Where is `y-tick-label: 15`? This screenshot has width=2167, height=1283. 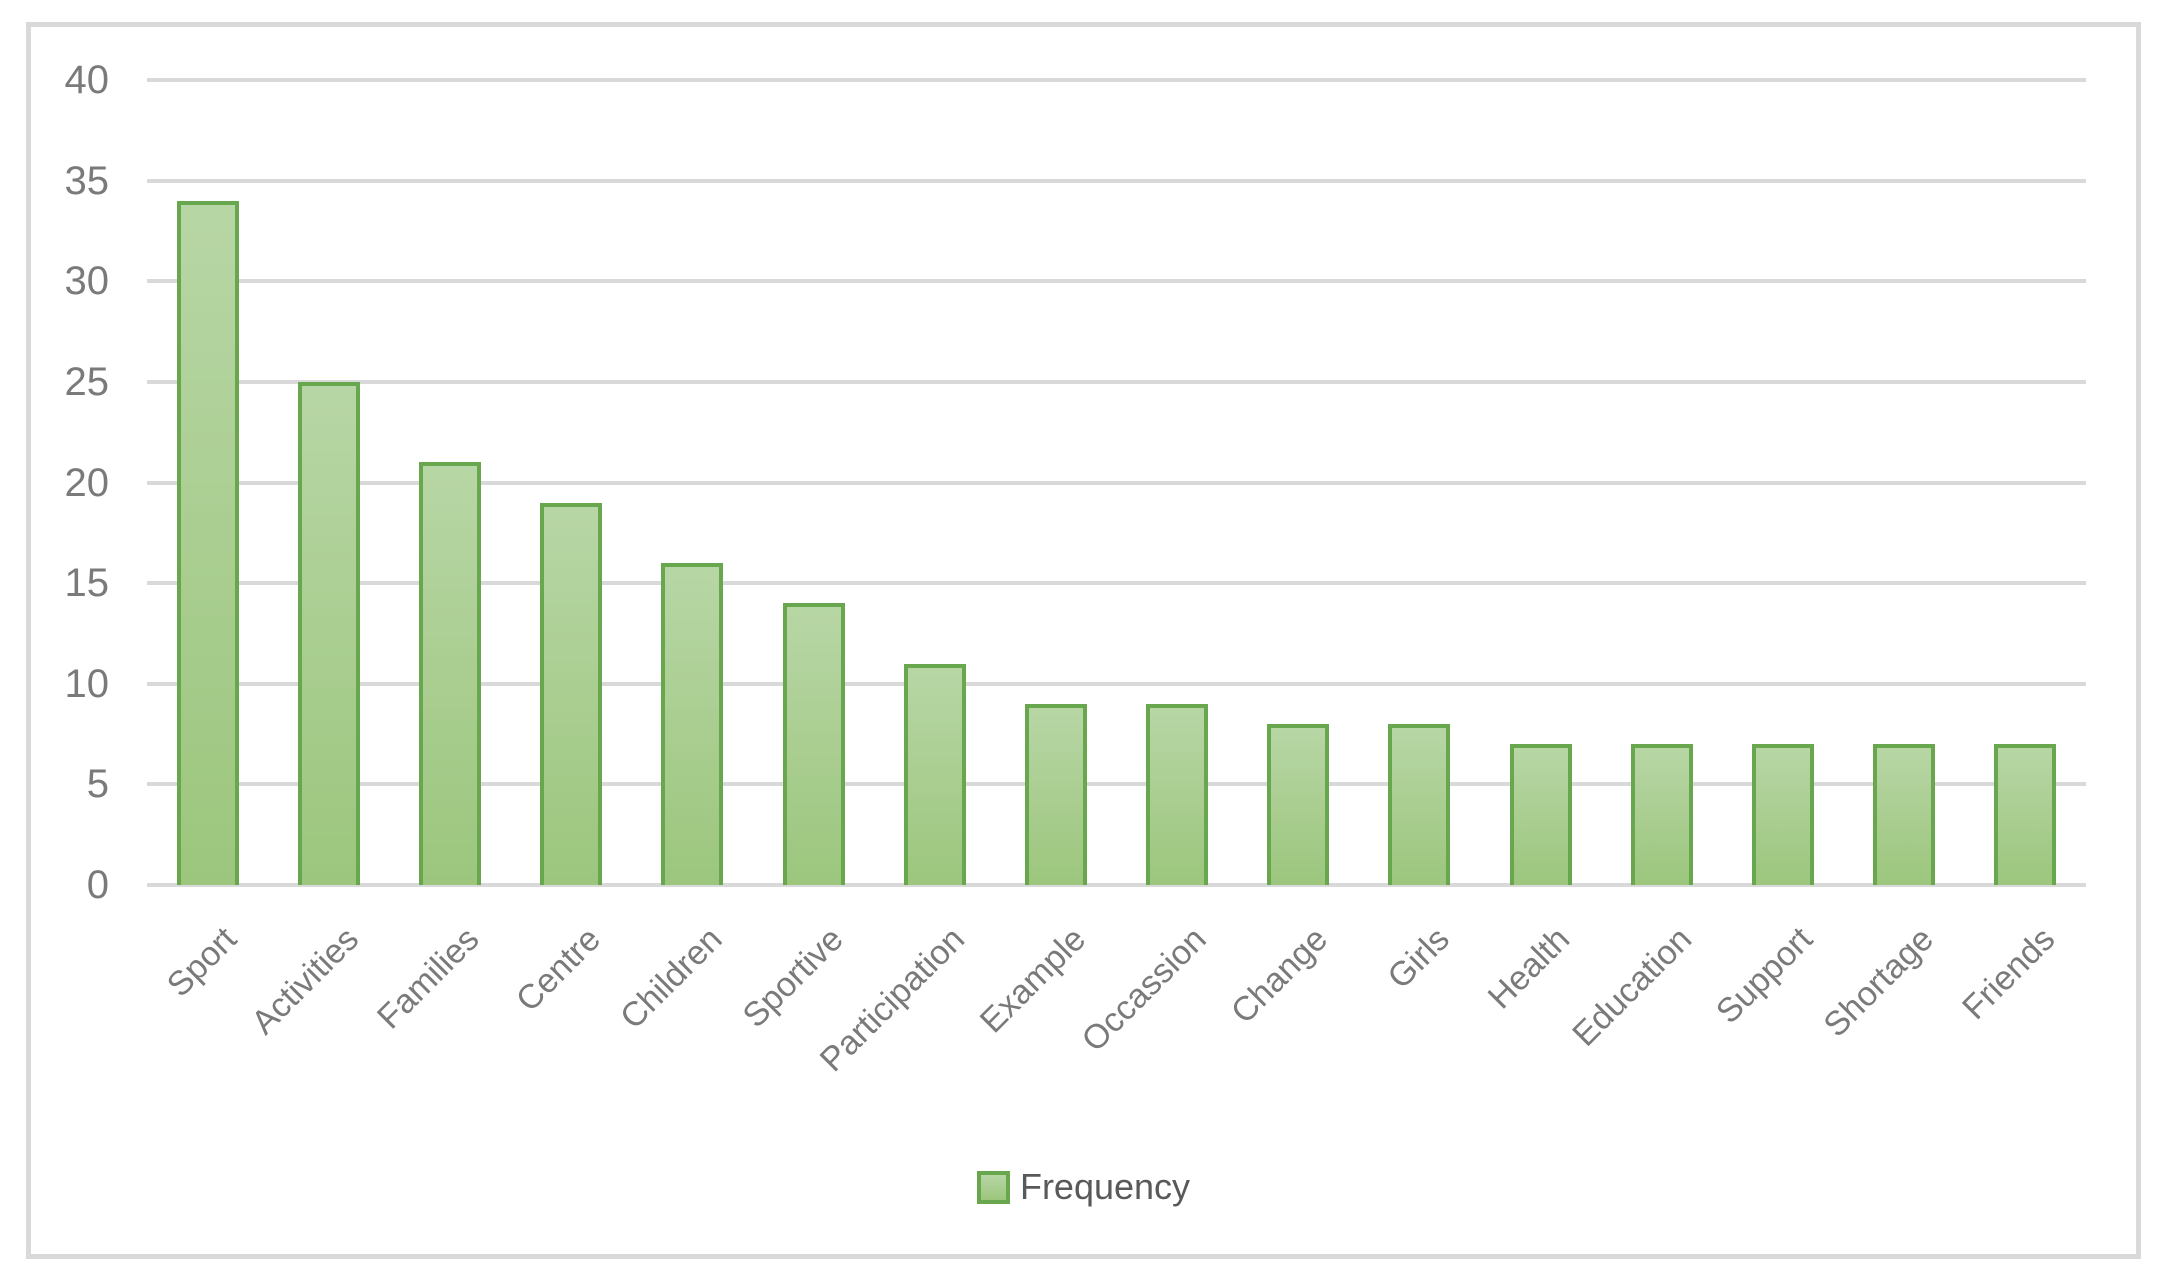
y-tick-label: 15 is located at coordinates (87, 583).